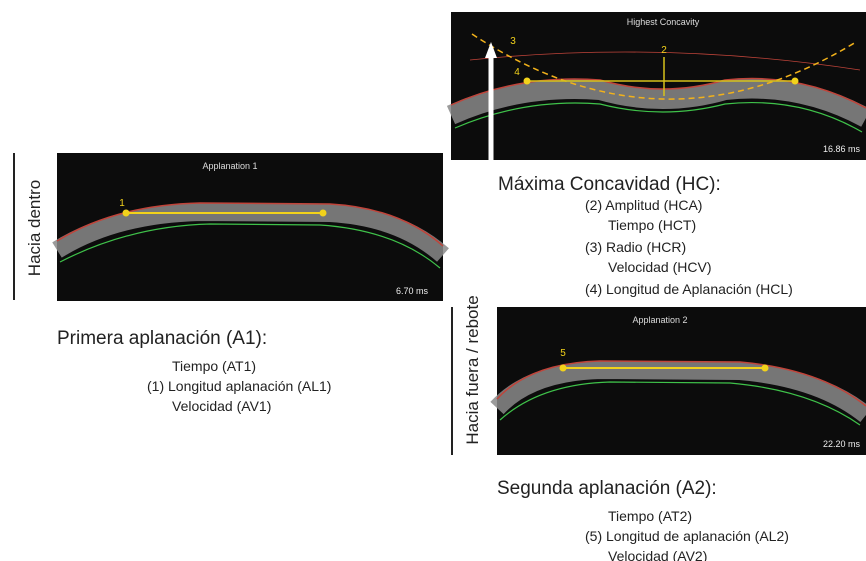 This screenshot has width=866, height=561. I want to click on curvature-parabola, so click(664, 66).